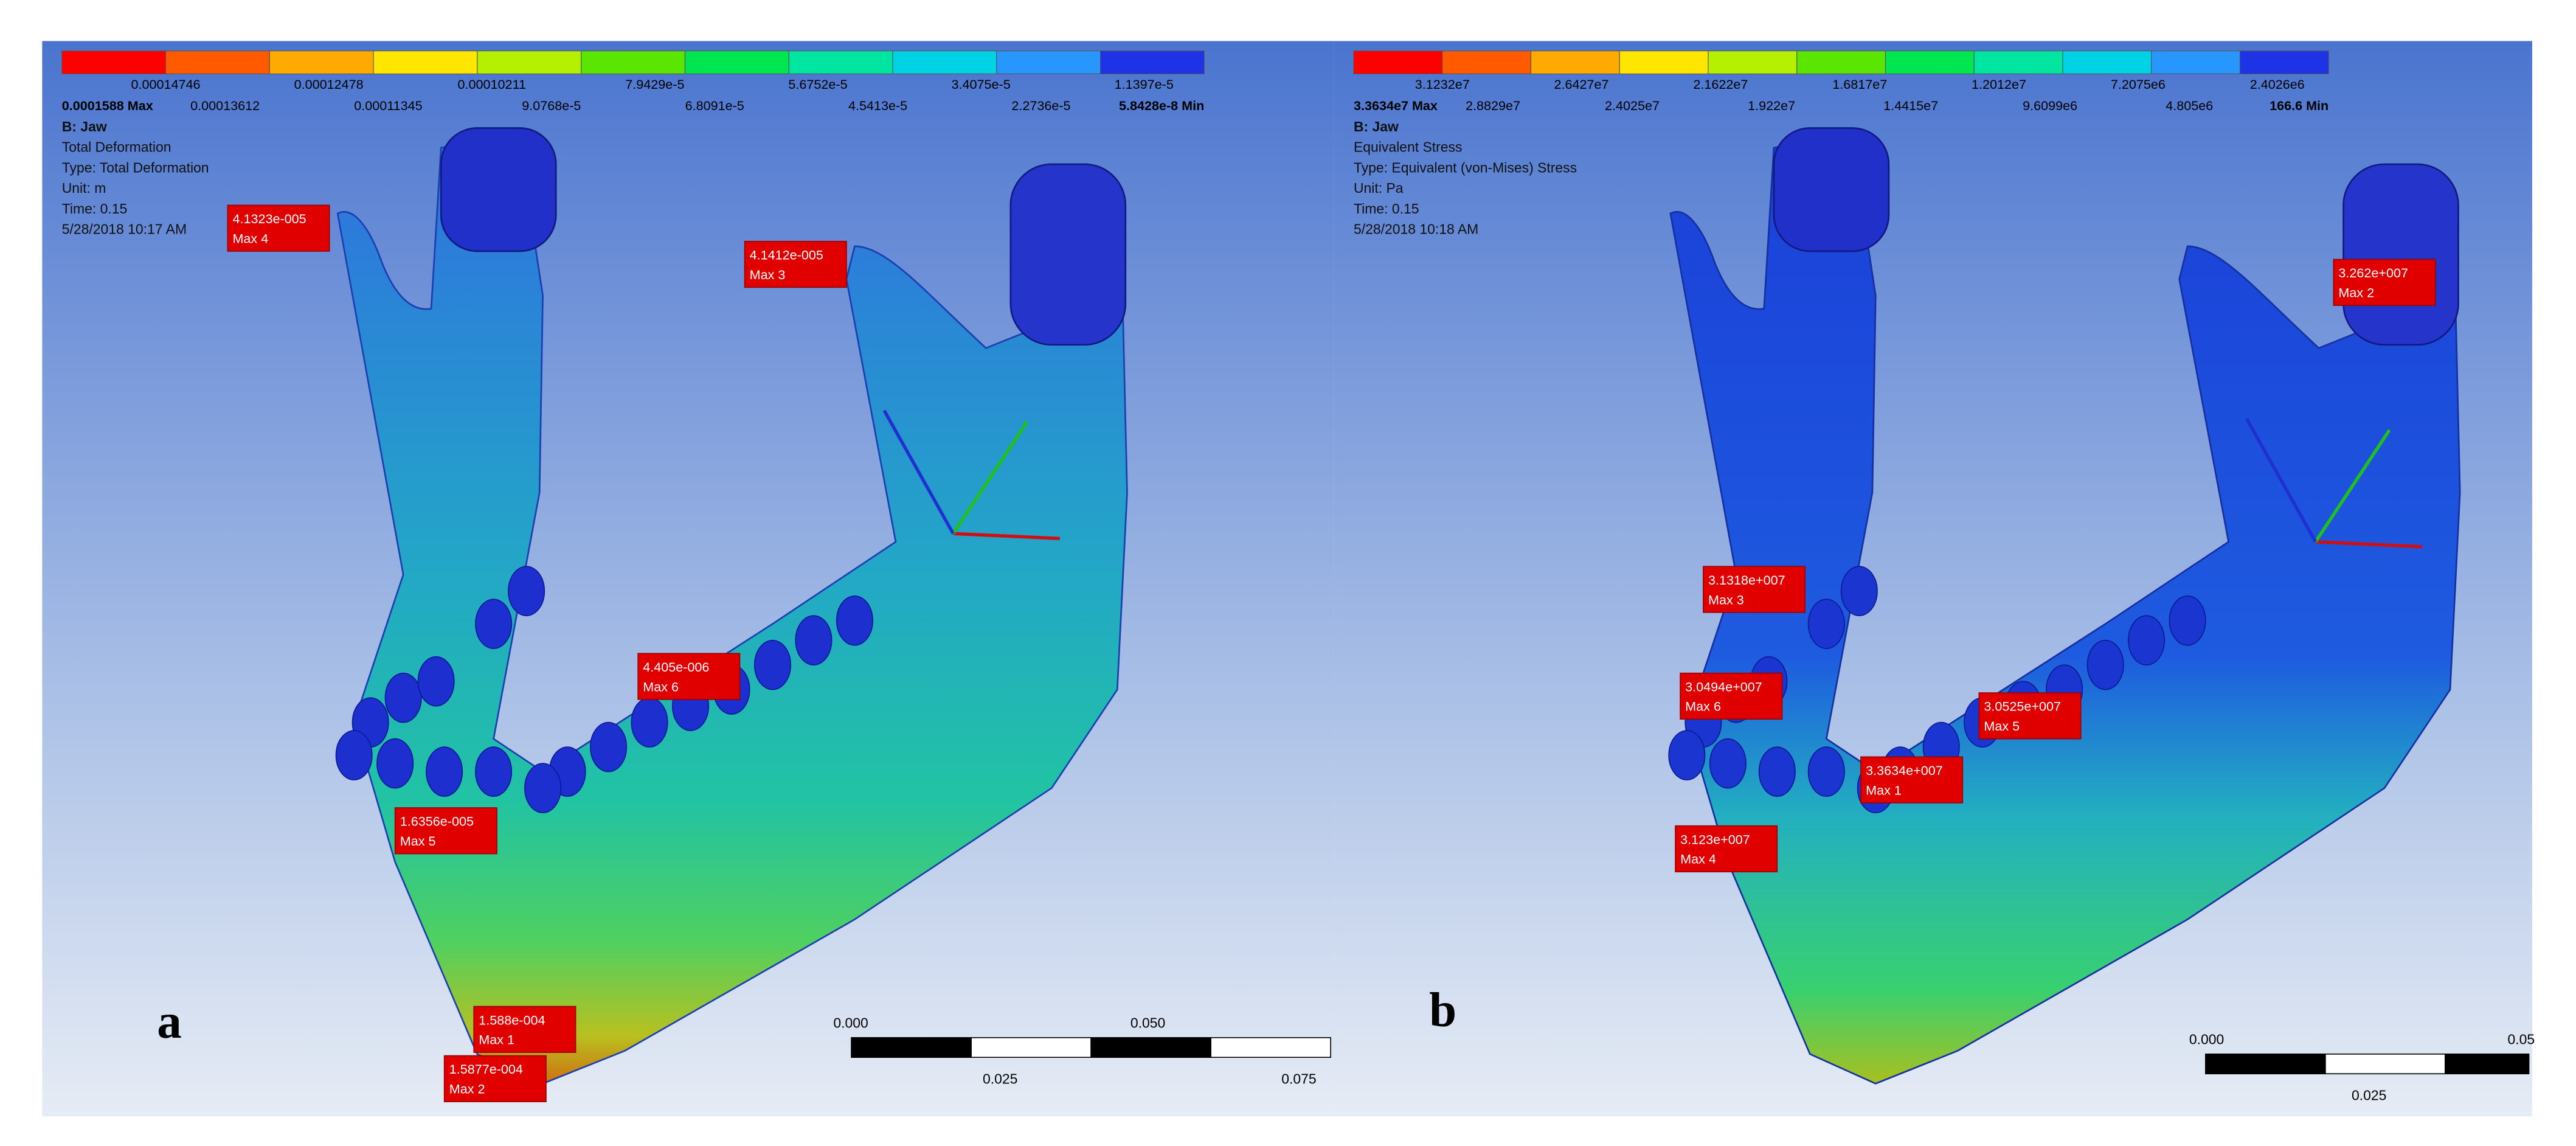 This screenshot has height=1146, width=2576. What do you see at coordinates (1465, 167) in the screenshot?
I see `info-text: Type: Equivalent (von-Mises) Stress` at bounding box center [1465, 167].